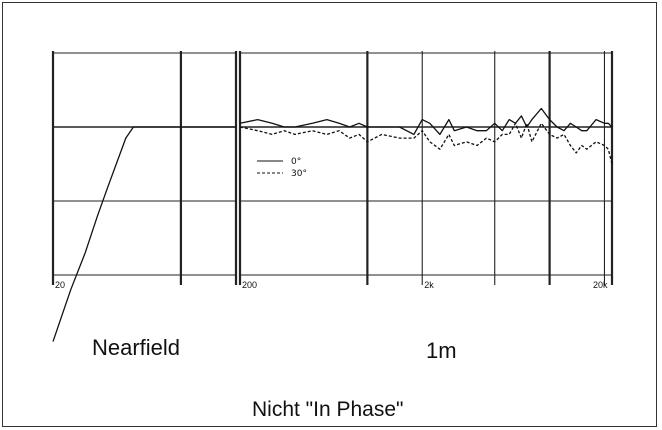  What do you see at coordinates (600, 285) in the screenshot?
I see `tick-label: 20k` at bounding box center [600, 285].